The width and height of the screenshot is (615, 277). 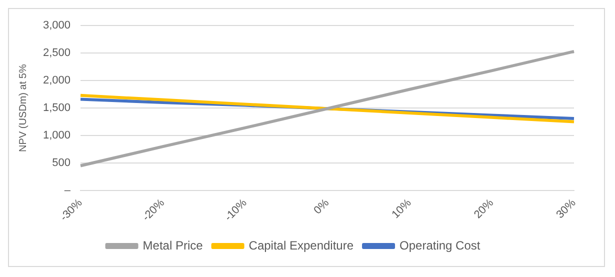 I want to click on legend-label: Metal Price, so click(x=173, y=245).